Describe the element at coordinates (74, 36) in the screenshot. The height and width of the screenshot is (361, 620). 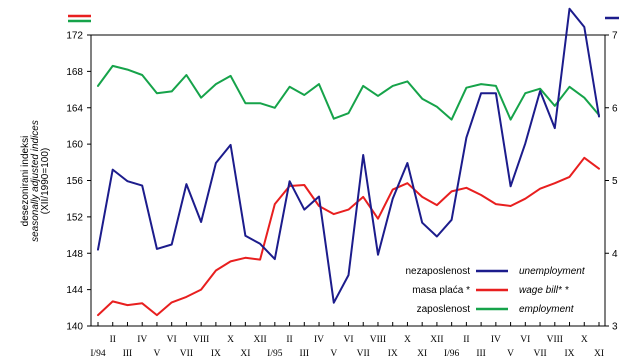
I see `left-tick-label: 172` at that location.